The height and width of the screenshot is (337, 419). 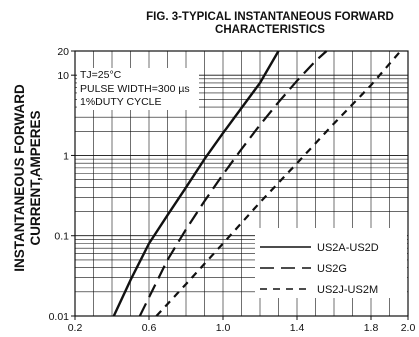 What do you see at coordinates (270, 30) in the screenshot?
I see `chart-title-line-2: CHARACTERISTICS` at bounding box center [270, 30].